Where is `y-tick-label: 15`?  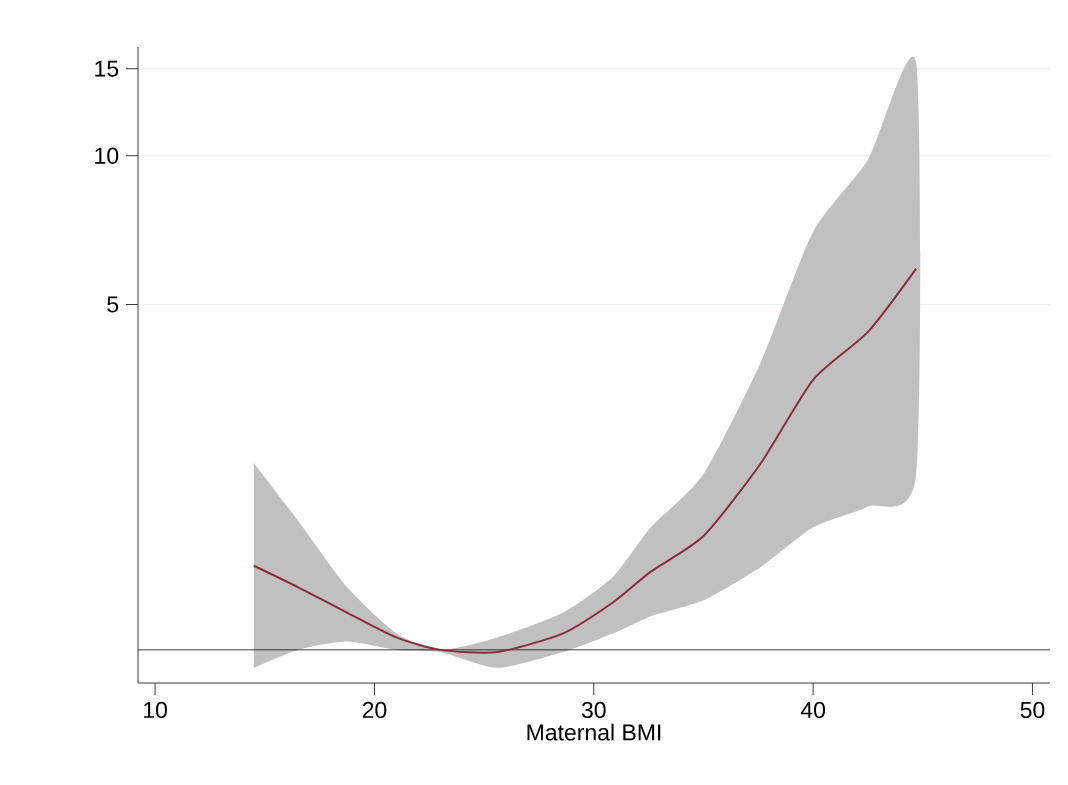
y-tick-label: 15 is located at coordinates (107, 68).